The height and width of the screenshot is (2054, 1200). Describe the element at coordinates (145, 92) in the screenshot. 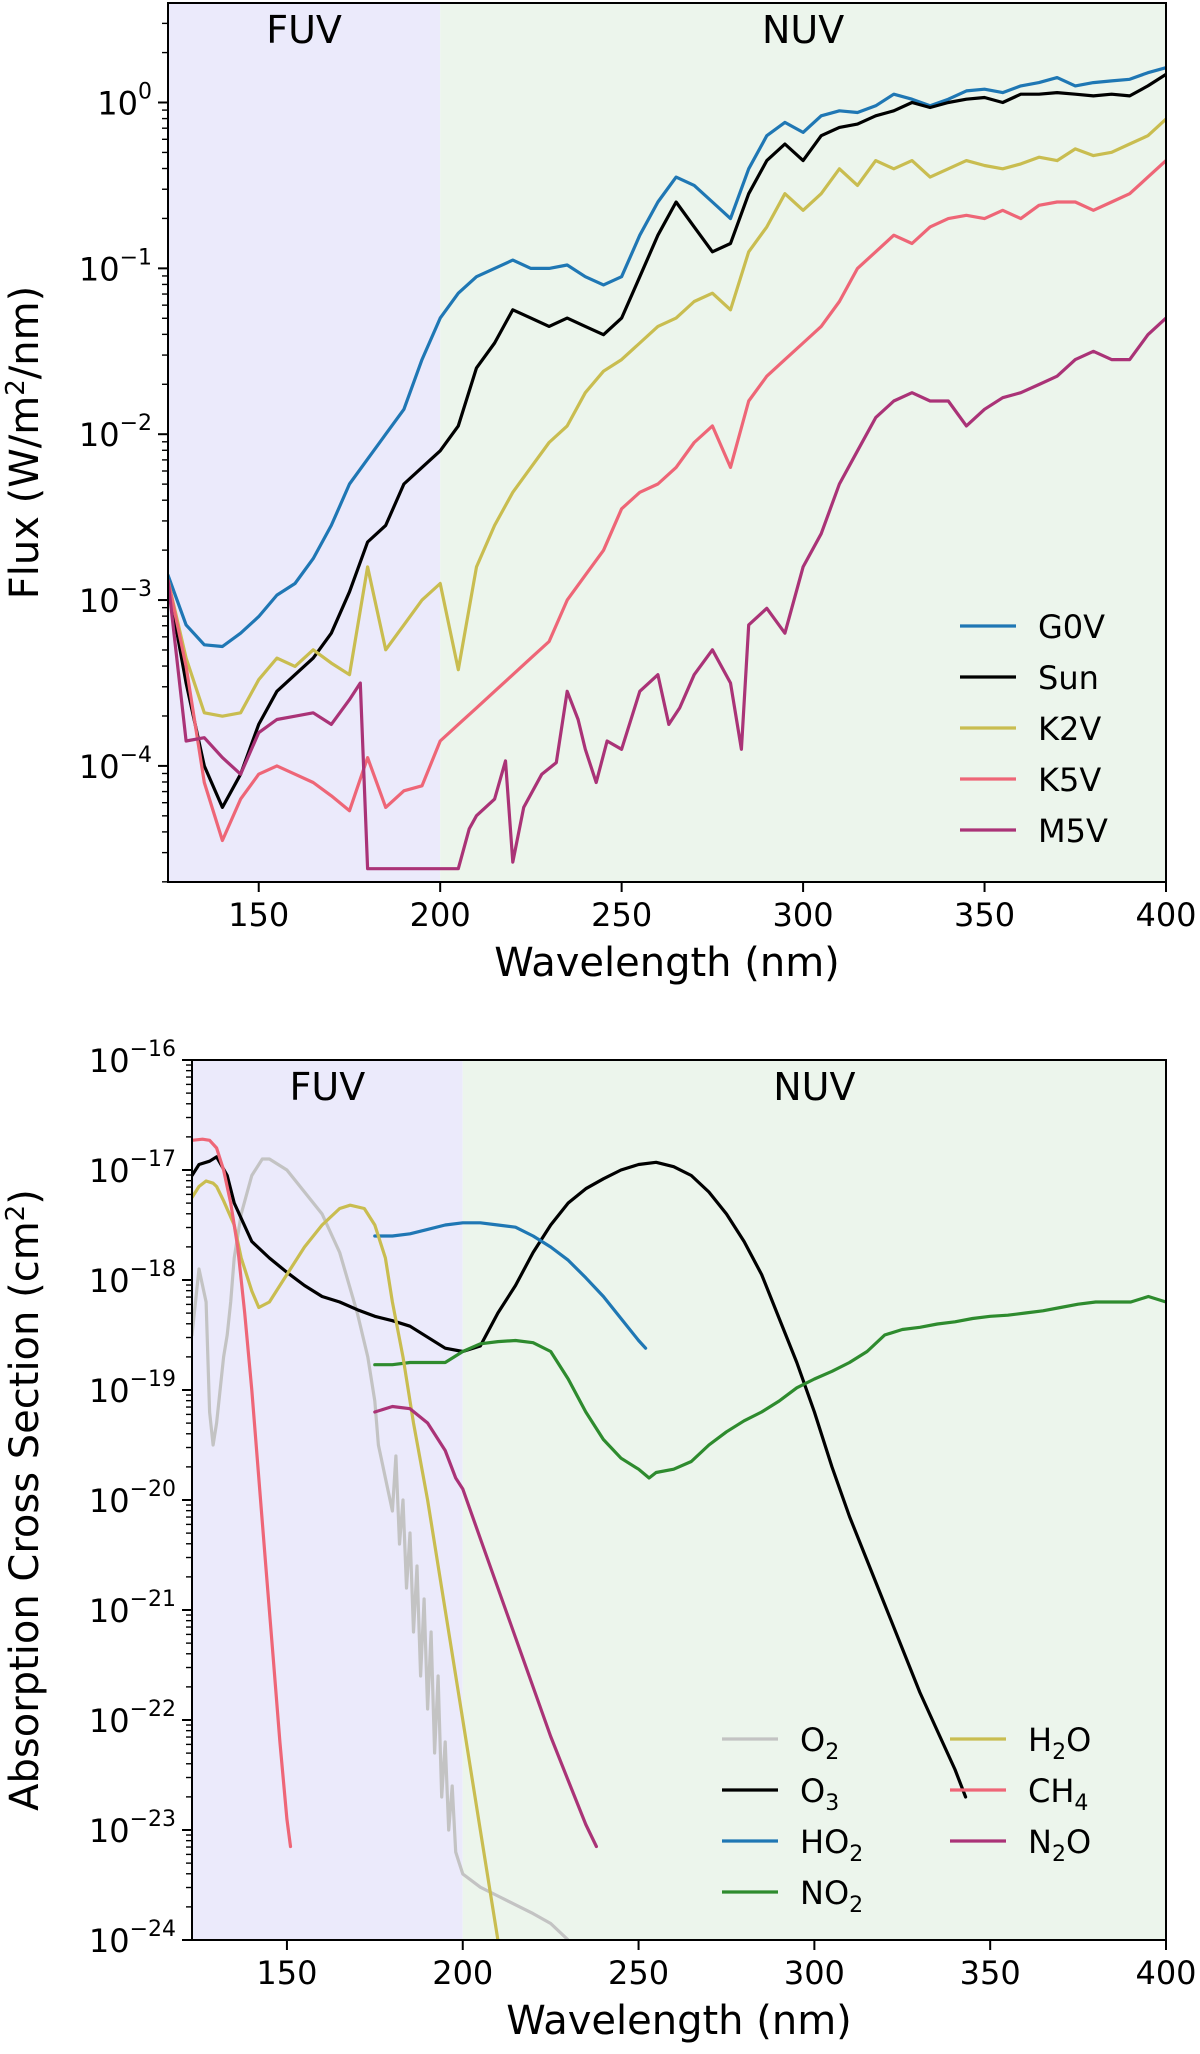

I see `y-tick-exponent: 0` at that location.